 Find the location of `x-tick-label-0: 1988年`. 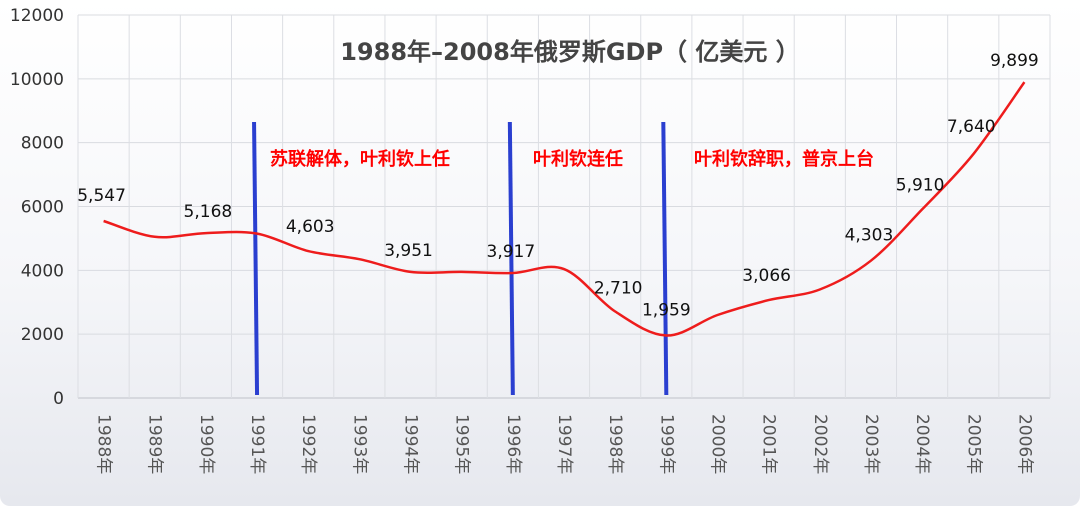

x-tick-label-0: 1988年 is located at coordinates (104, 444).